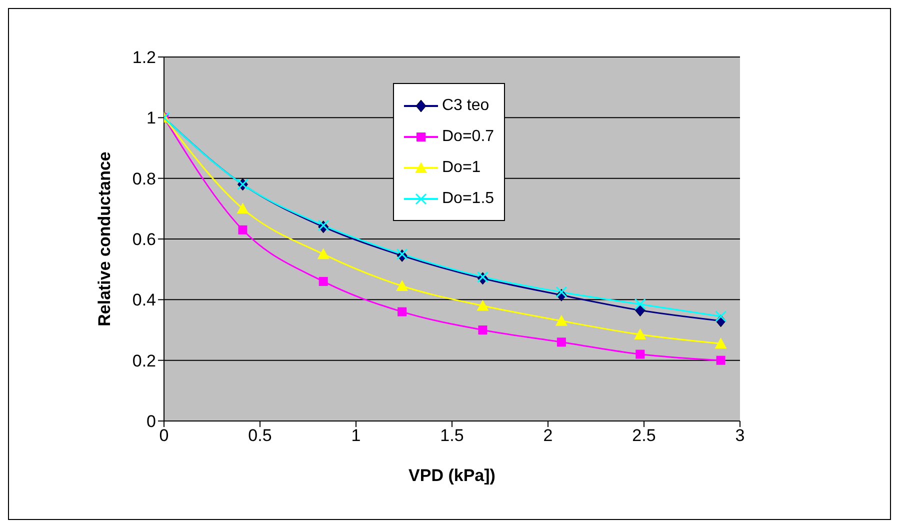 Image resolution: width=899 pixels, height=528 pixels. I want to click on legend-label: Do=0.7, so click(468, 137).